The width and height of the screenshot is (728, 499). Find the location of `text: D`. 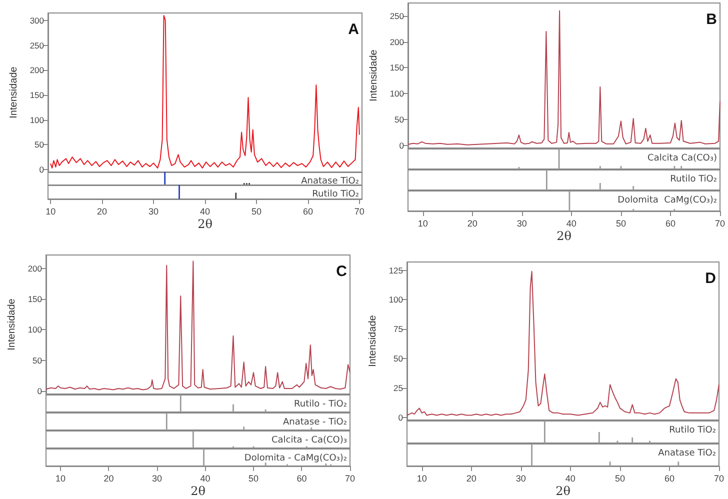

text: D is located at coordinates (710, 278).